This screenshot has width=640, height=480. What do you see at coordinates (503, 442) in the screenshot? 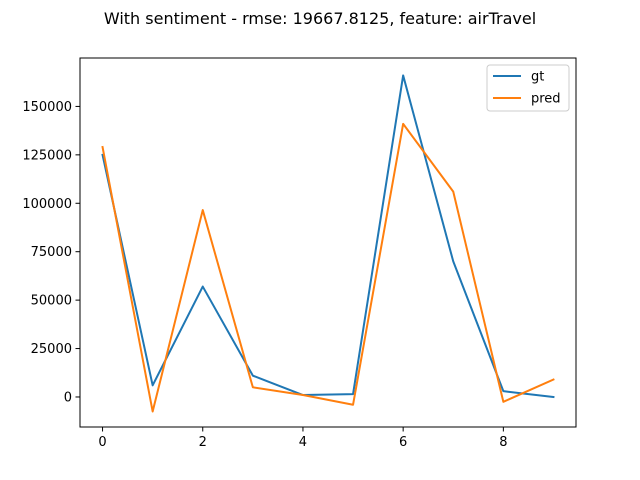
I see `x-tick-label: 8` at bounding box center [503, 442].